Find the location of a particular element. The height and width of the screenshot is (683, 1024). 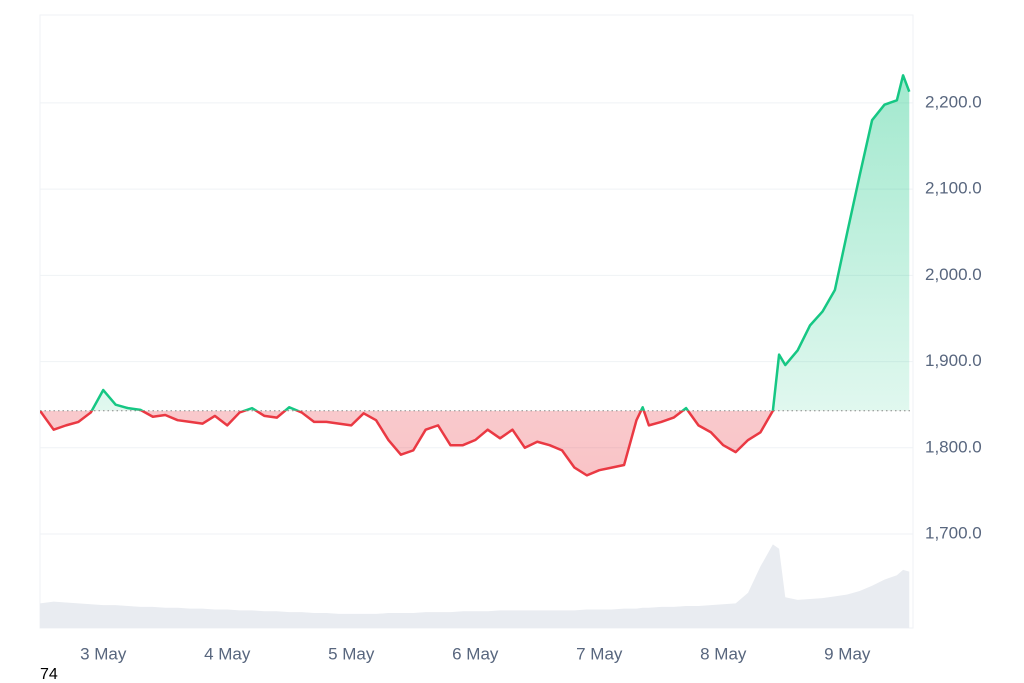

price-line-down is located at coordinates (407, 443).